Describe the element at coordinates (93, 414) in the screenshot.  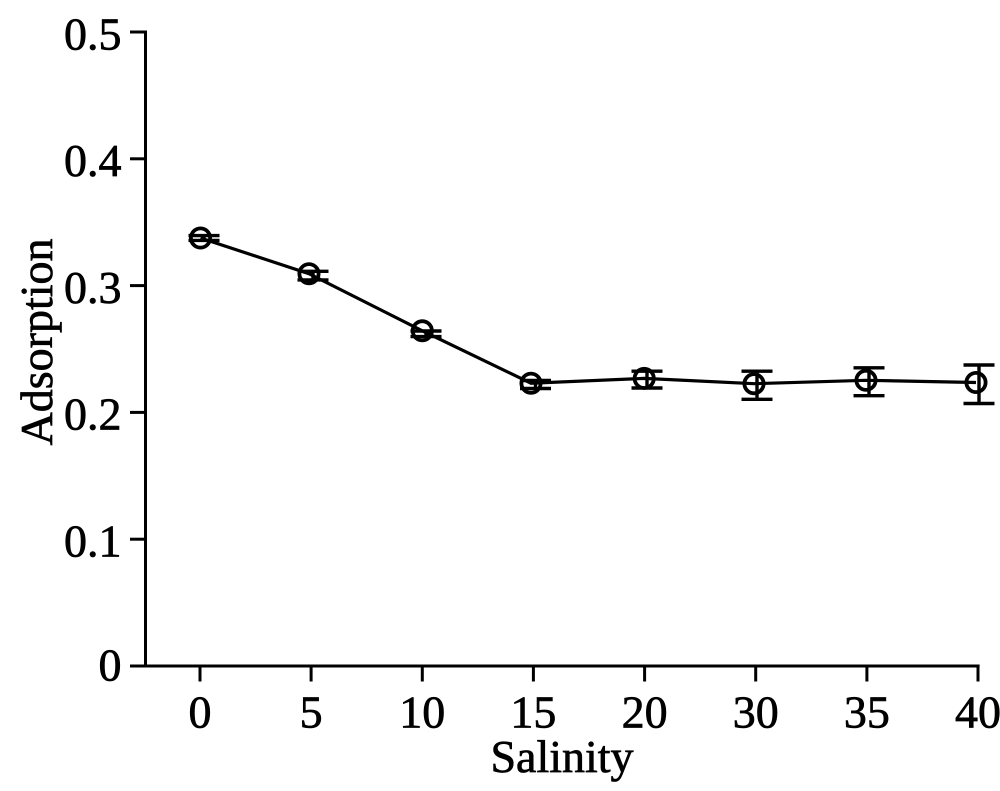
I see `svg-text: 0.2` at that location.